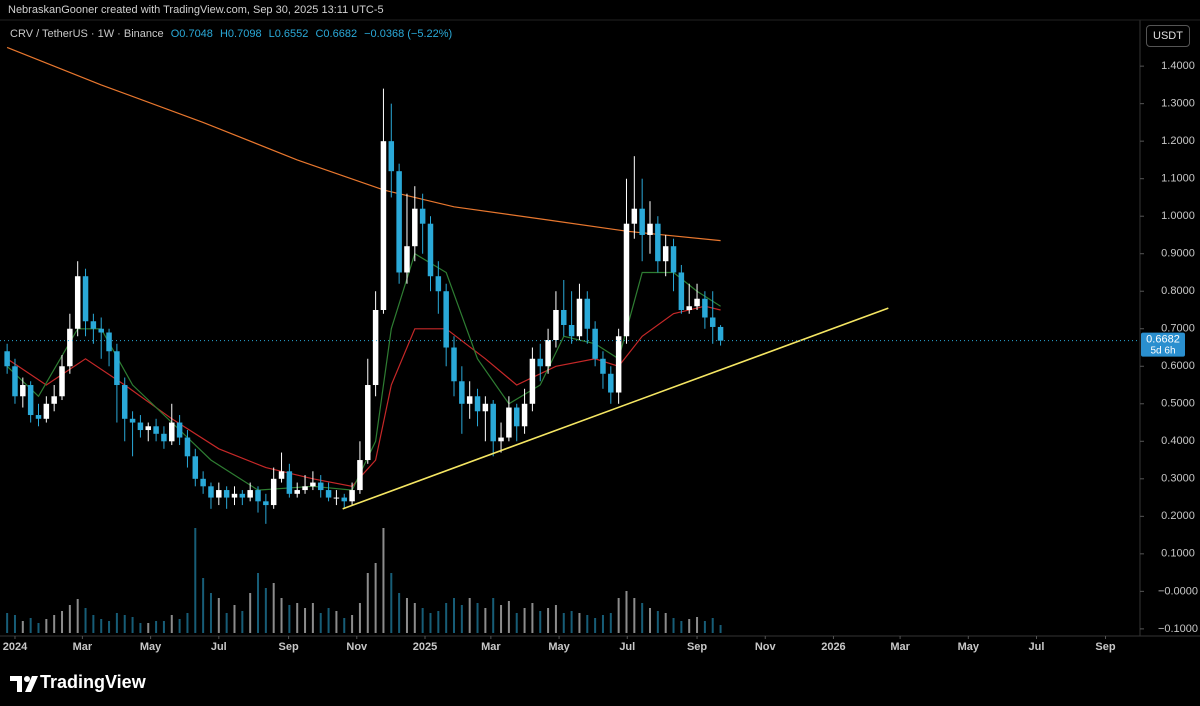 Image resolution: width=1200 pixels, height=706 pixels. Describe the element at coordinates (240, 34) in the screenshot. I see `high: H0.7098` at that location.